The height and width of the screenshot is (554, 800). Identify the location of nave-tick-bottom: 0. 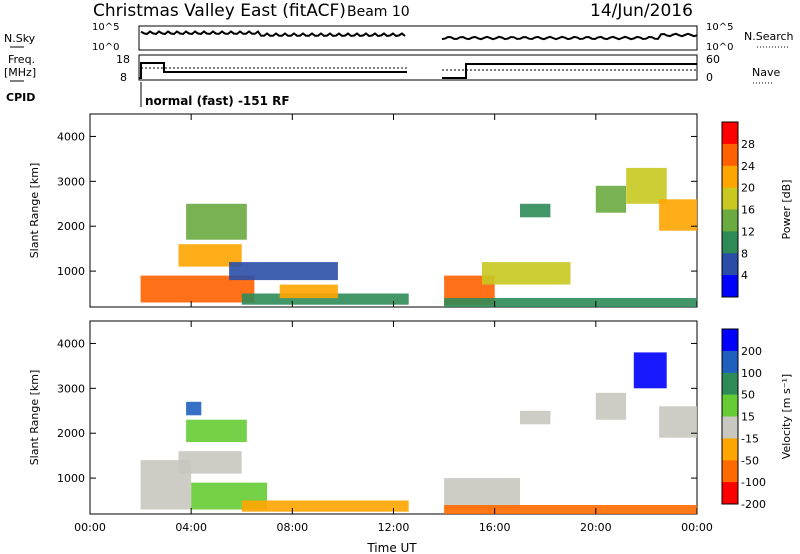
(709, 77).